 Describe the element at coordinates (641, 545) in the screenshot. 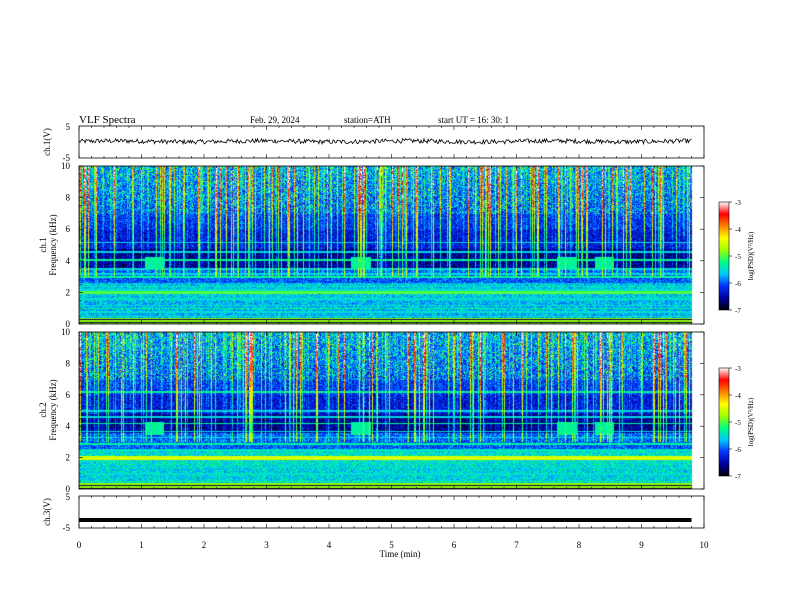

I see `x-tick-label: 9` at that location.